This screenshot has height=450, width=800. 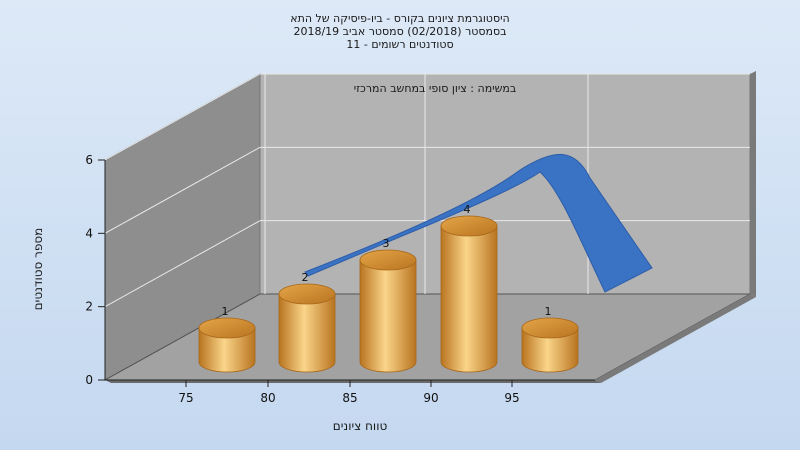 What do you see at coordinates (89, 233) in the screenshot?
I see `y-tick-label: 4` at bounding box center [89, 233].